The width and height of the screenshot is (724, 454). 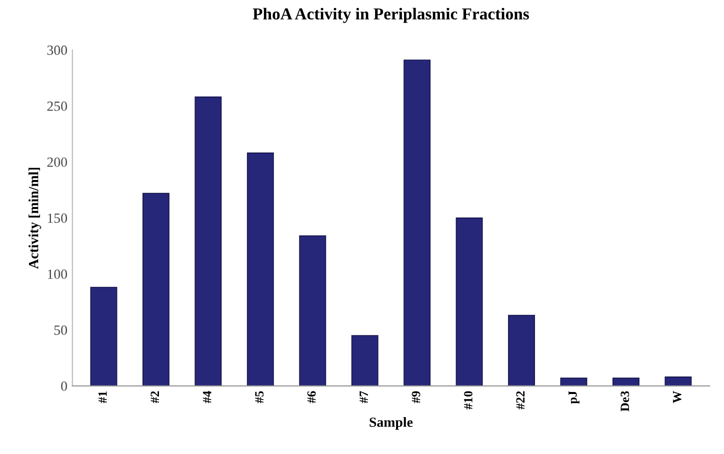 I want to click on y-tick-label: 100, so click(x=58, y=274).